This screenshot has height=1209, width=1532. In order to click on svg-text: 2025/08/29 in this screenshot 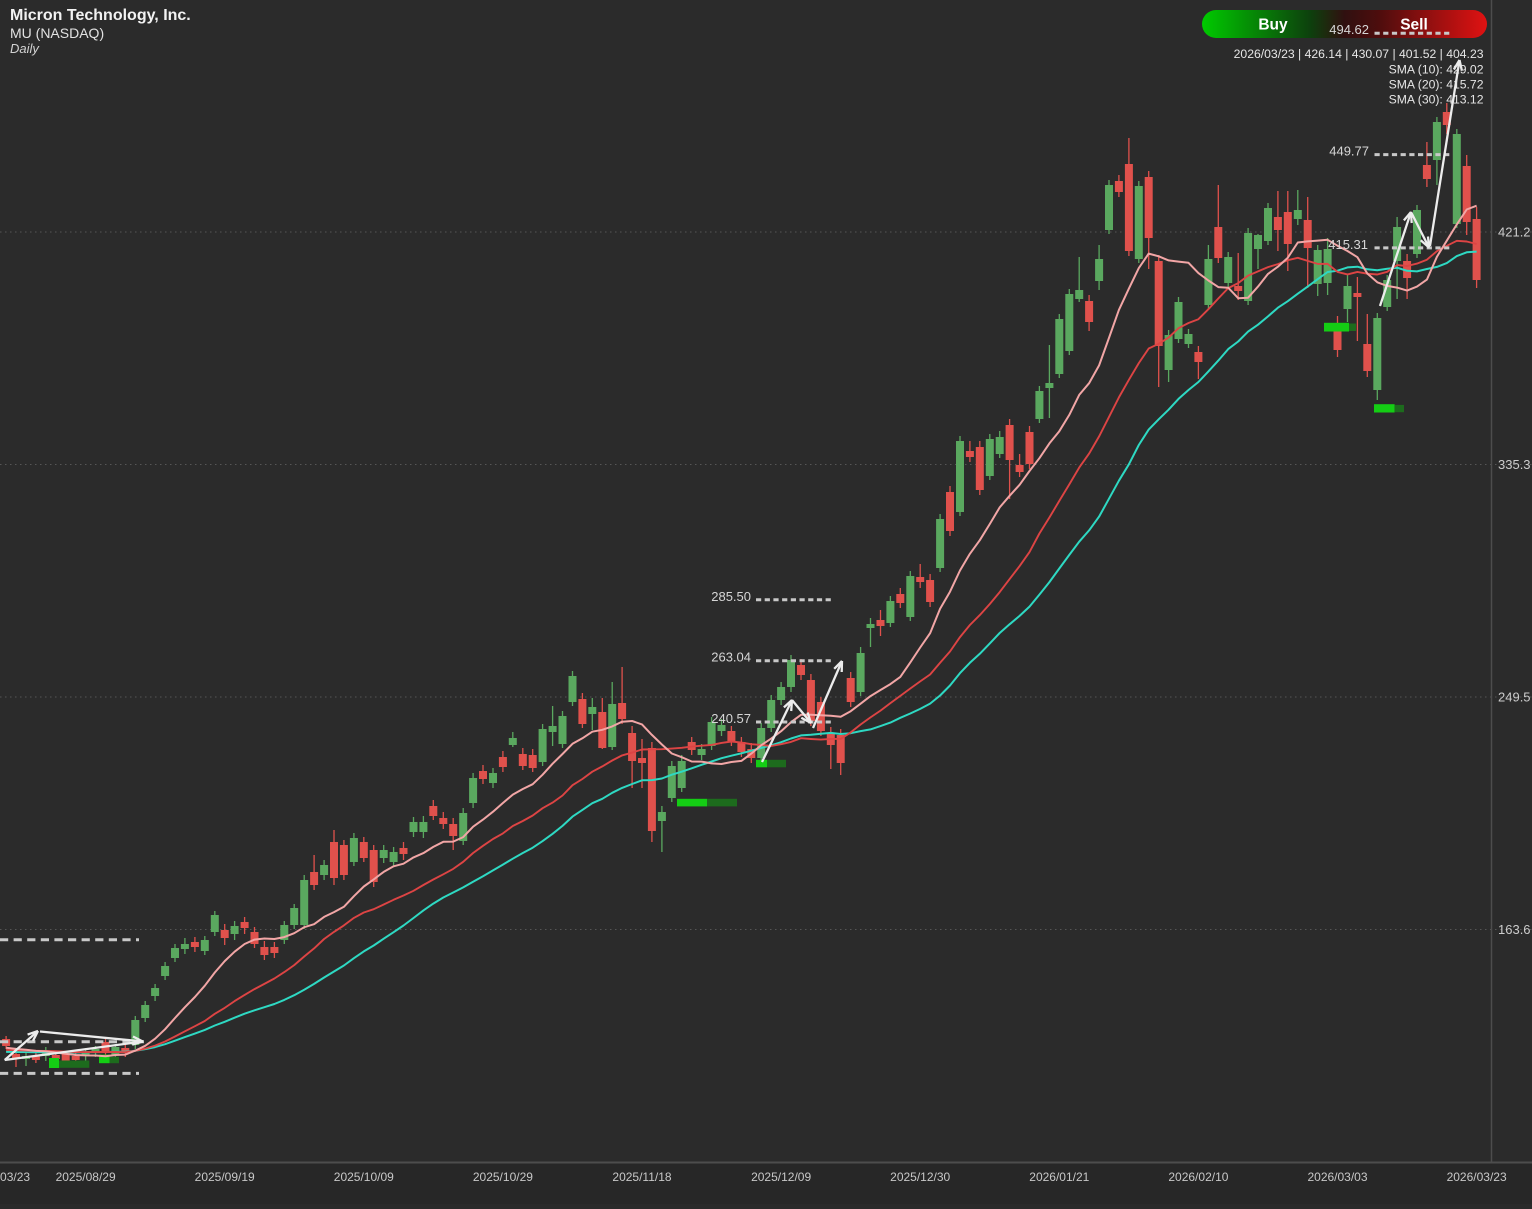, I will do `click(86, 1177)`.